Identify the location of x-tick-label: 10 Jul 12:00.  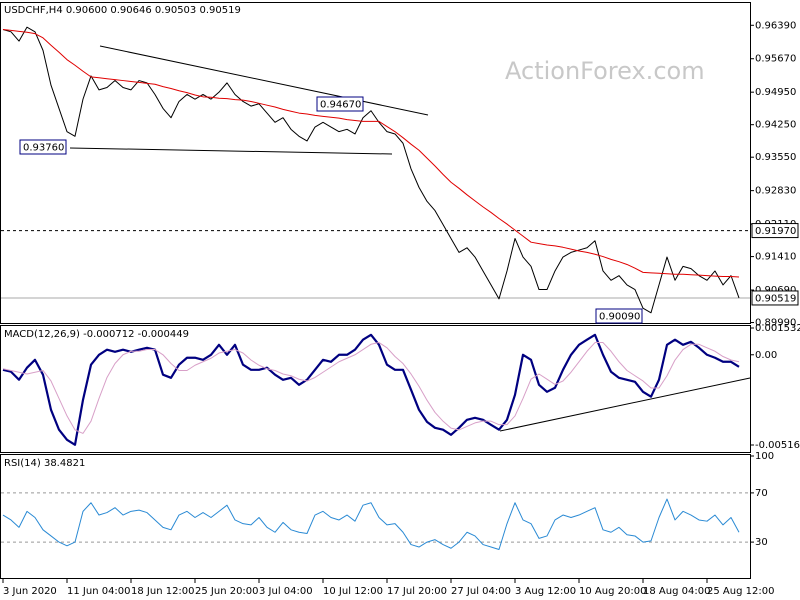
(353, 591).